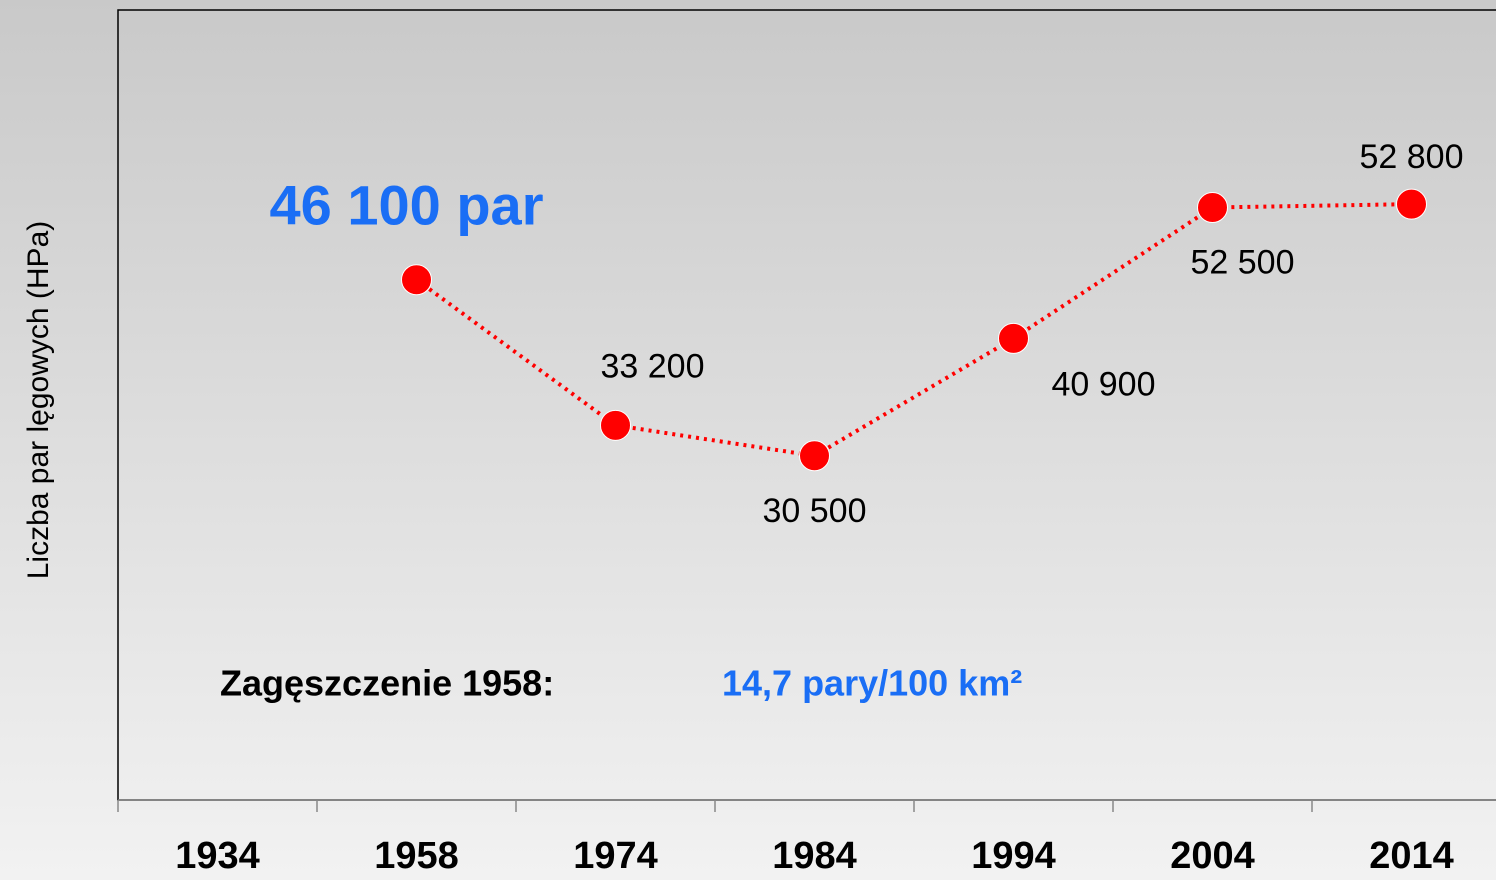 The image size is (1496, 880). What do you see at coordinates (653, 366) in the screenshot?
I see `data-label: 33 200` at bounding box center [653, 366].